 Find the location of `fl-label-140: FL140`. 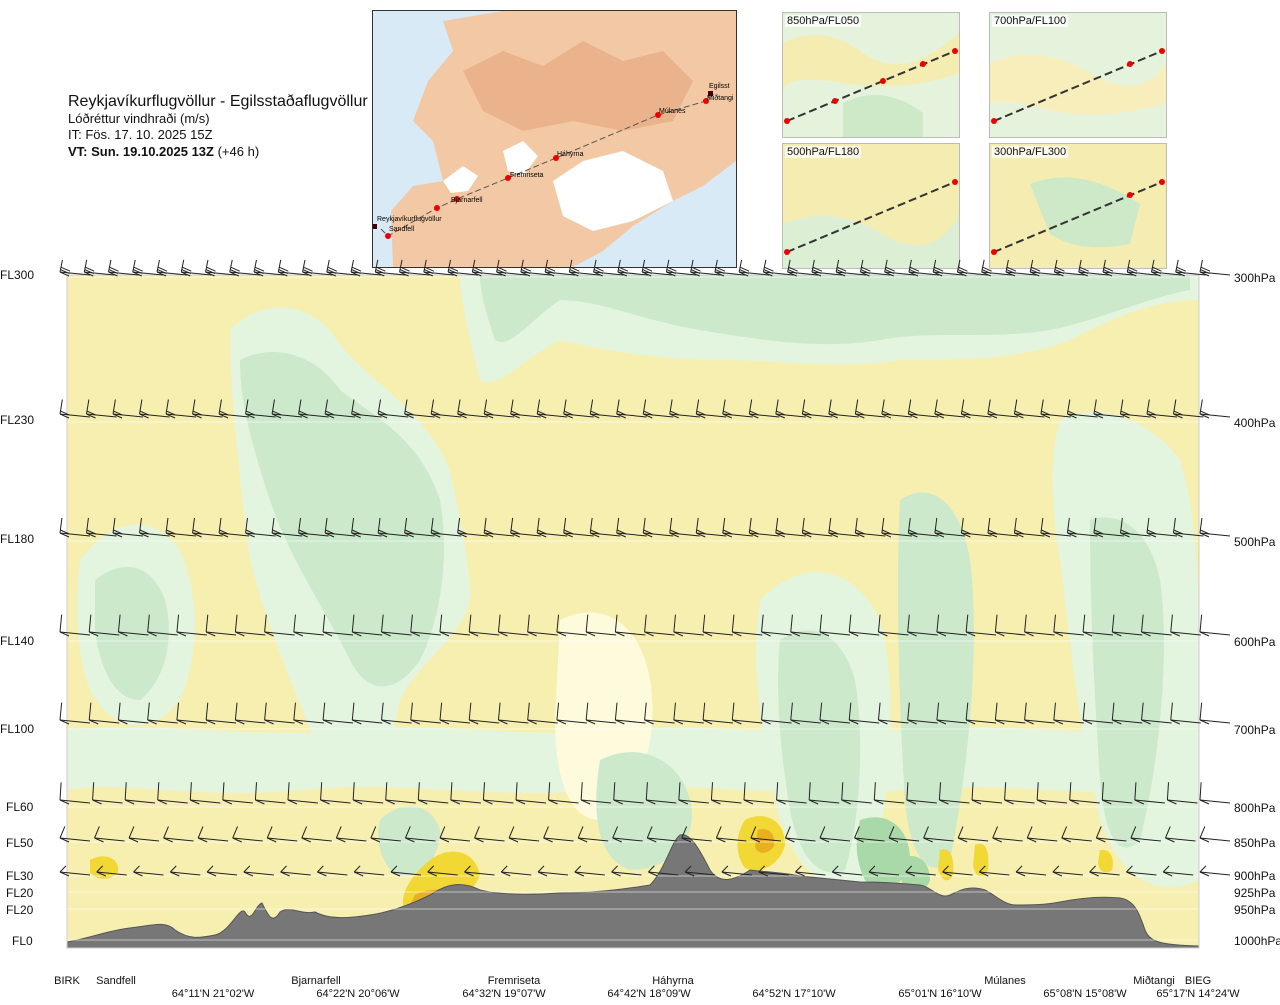

fl-label-140: FL140 is located at coordinates (17, 641).